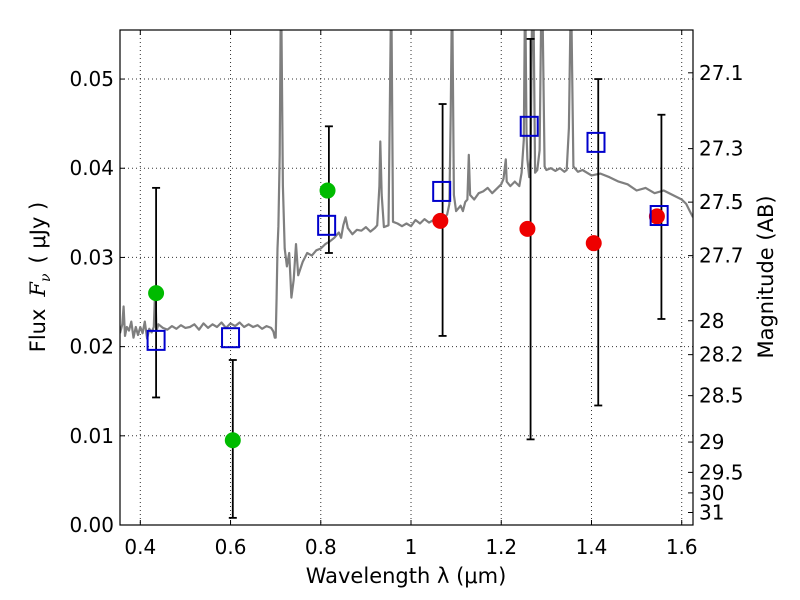 Image resolution: width=800 pixels, height=600 pixels. What do you see at coordinates (38, 289) in the screenshot?
I see `y-axis-label-symbol: F` at bounding box center [38, 289].